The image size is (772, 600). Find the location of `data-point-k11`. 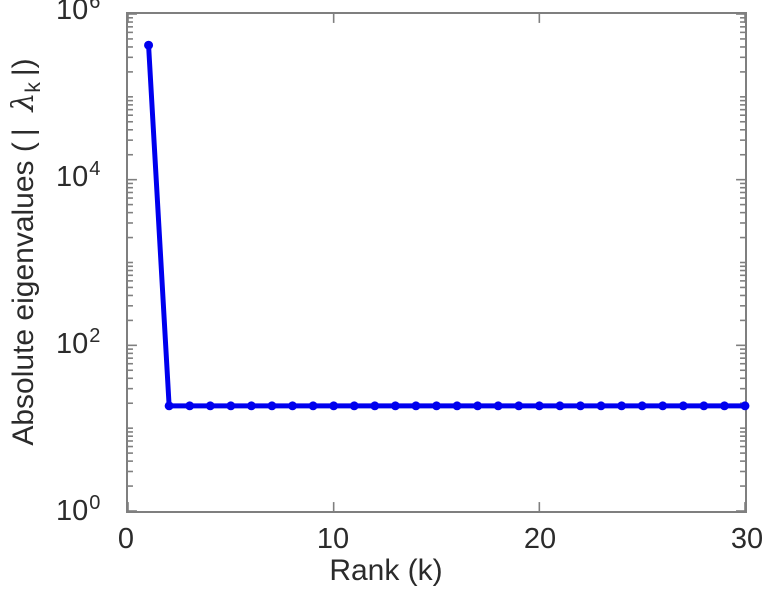

data-point-k11 is located at coordinates (354, 406).